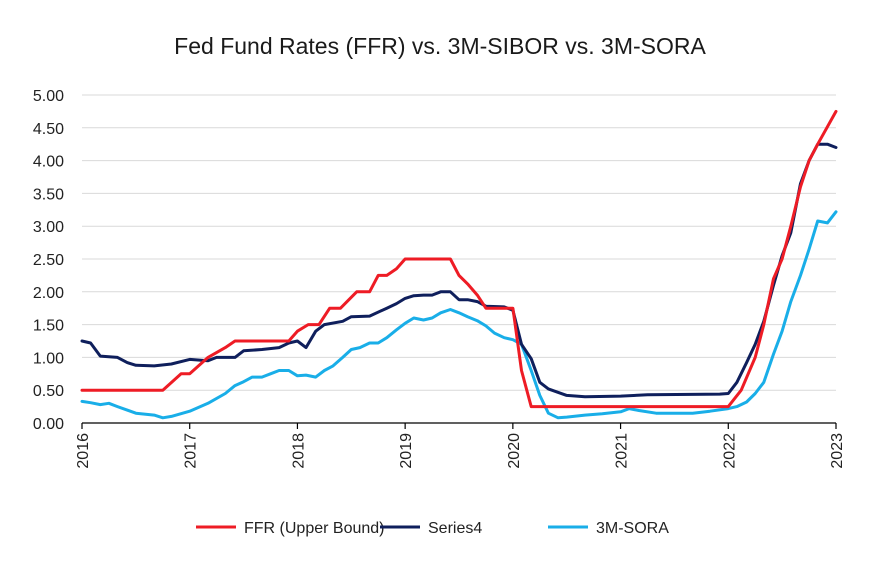 The image size is (879, 564). What do you see at coordinates (632, 528) in the screenshot?
I see `legend-label-2: 3M-SORA` at bounding box center [632, 528].